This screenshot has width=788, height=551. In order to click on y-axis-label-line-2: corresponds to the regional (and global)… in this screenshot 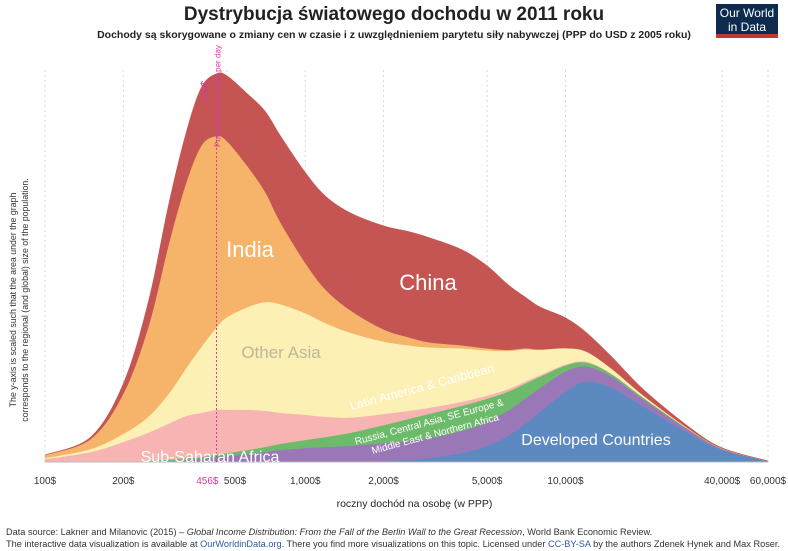, I will do `click(25, 300)`.